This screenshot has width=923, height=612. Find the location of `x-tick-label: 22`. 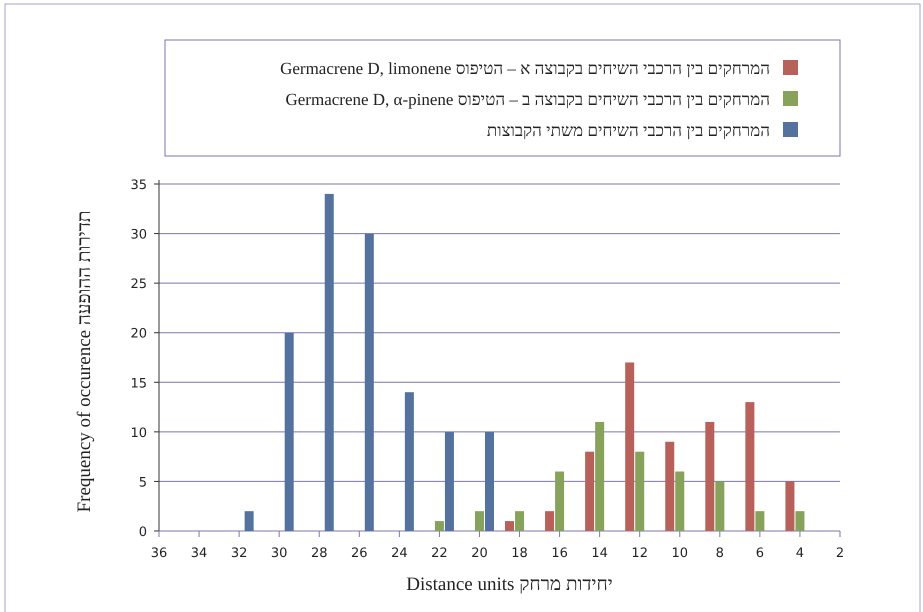

x-tick-label: 22 is located at coordinates (439, 553).